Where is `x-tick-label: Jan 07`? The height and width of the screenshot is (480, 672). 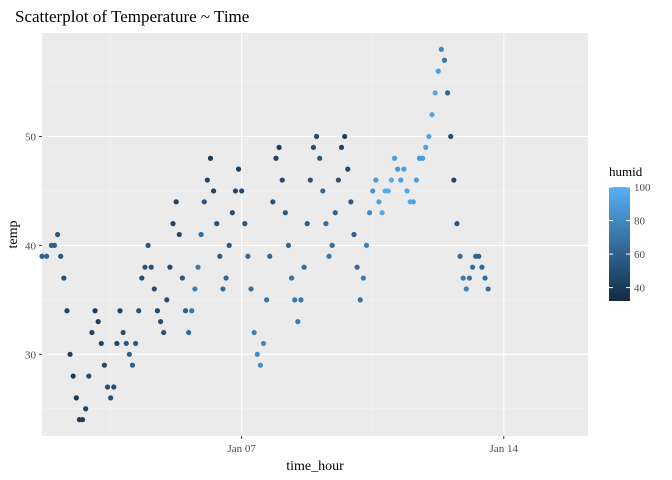
x-tick-label: Jan 07 is located at coordinates (241, 449).